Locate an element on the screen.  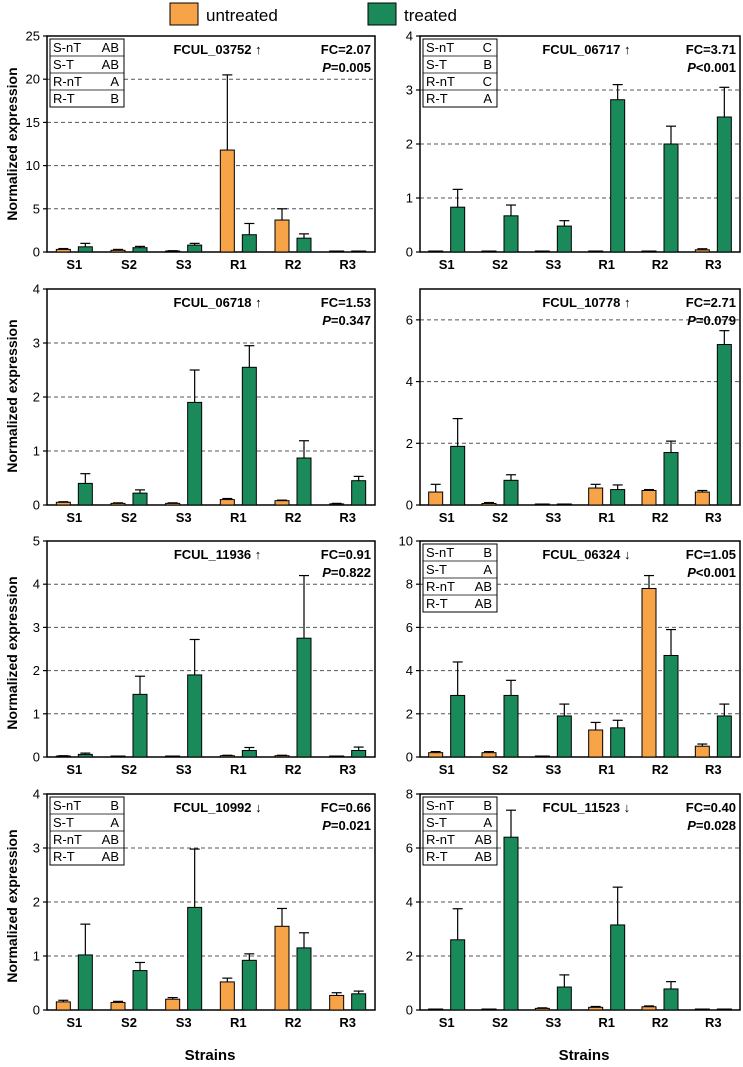
fold-change-label: FC=2.07 is located at coordinates (346, 49).